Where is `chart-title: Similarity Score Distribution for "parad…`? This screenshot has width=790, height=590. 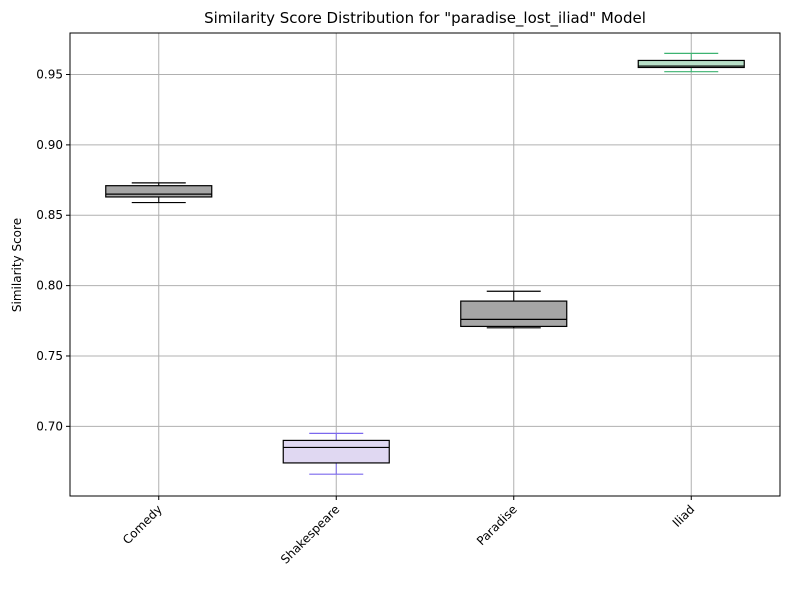 chart-title: Similarity Score Distribution for "parad… is located at coordinates (425, 18).